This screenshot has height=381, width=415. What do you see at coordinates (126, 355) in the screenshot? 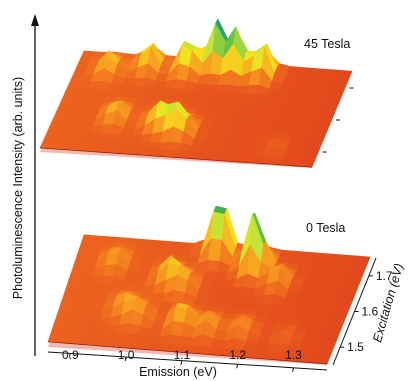
I see `emission-tick-label: 1.0` at bounding box center [126, 355].